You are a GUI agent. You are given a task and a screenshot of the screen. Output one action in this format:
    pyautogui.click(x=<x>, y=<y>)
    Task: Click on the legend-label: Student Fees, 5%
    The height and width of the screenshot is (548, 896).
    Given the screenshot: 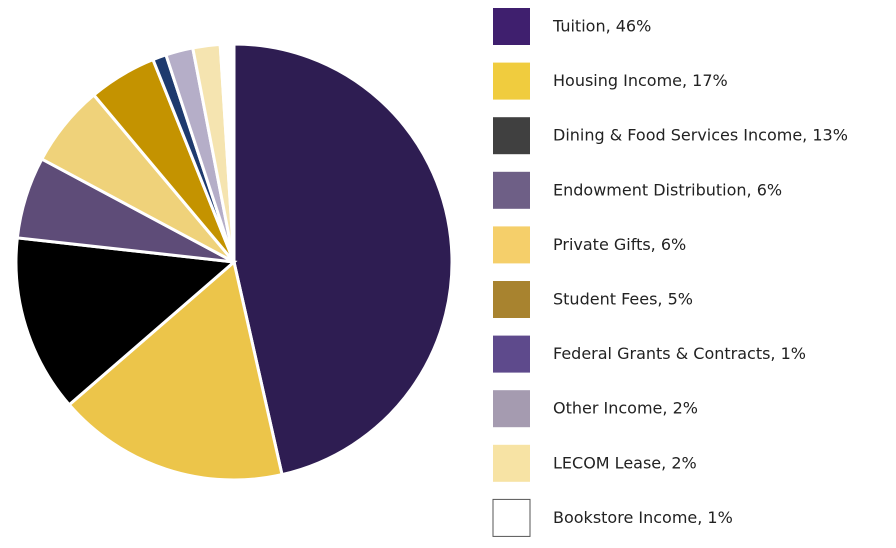 What is the action you would take?
    pyautogui.click(x=623, y=299)
    